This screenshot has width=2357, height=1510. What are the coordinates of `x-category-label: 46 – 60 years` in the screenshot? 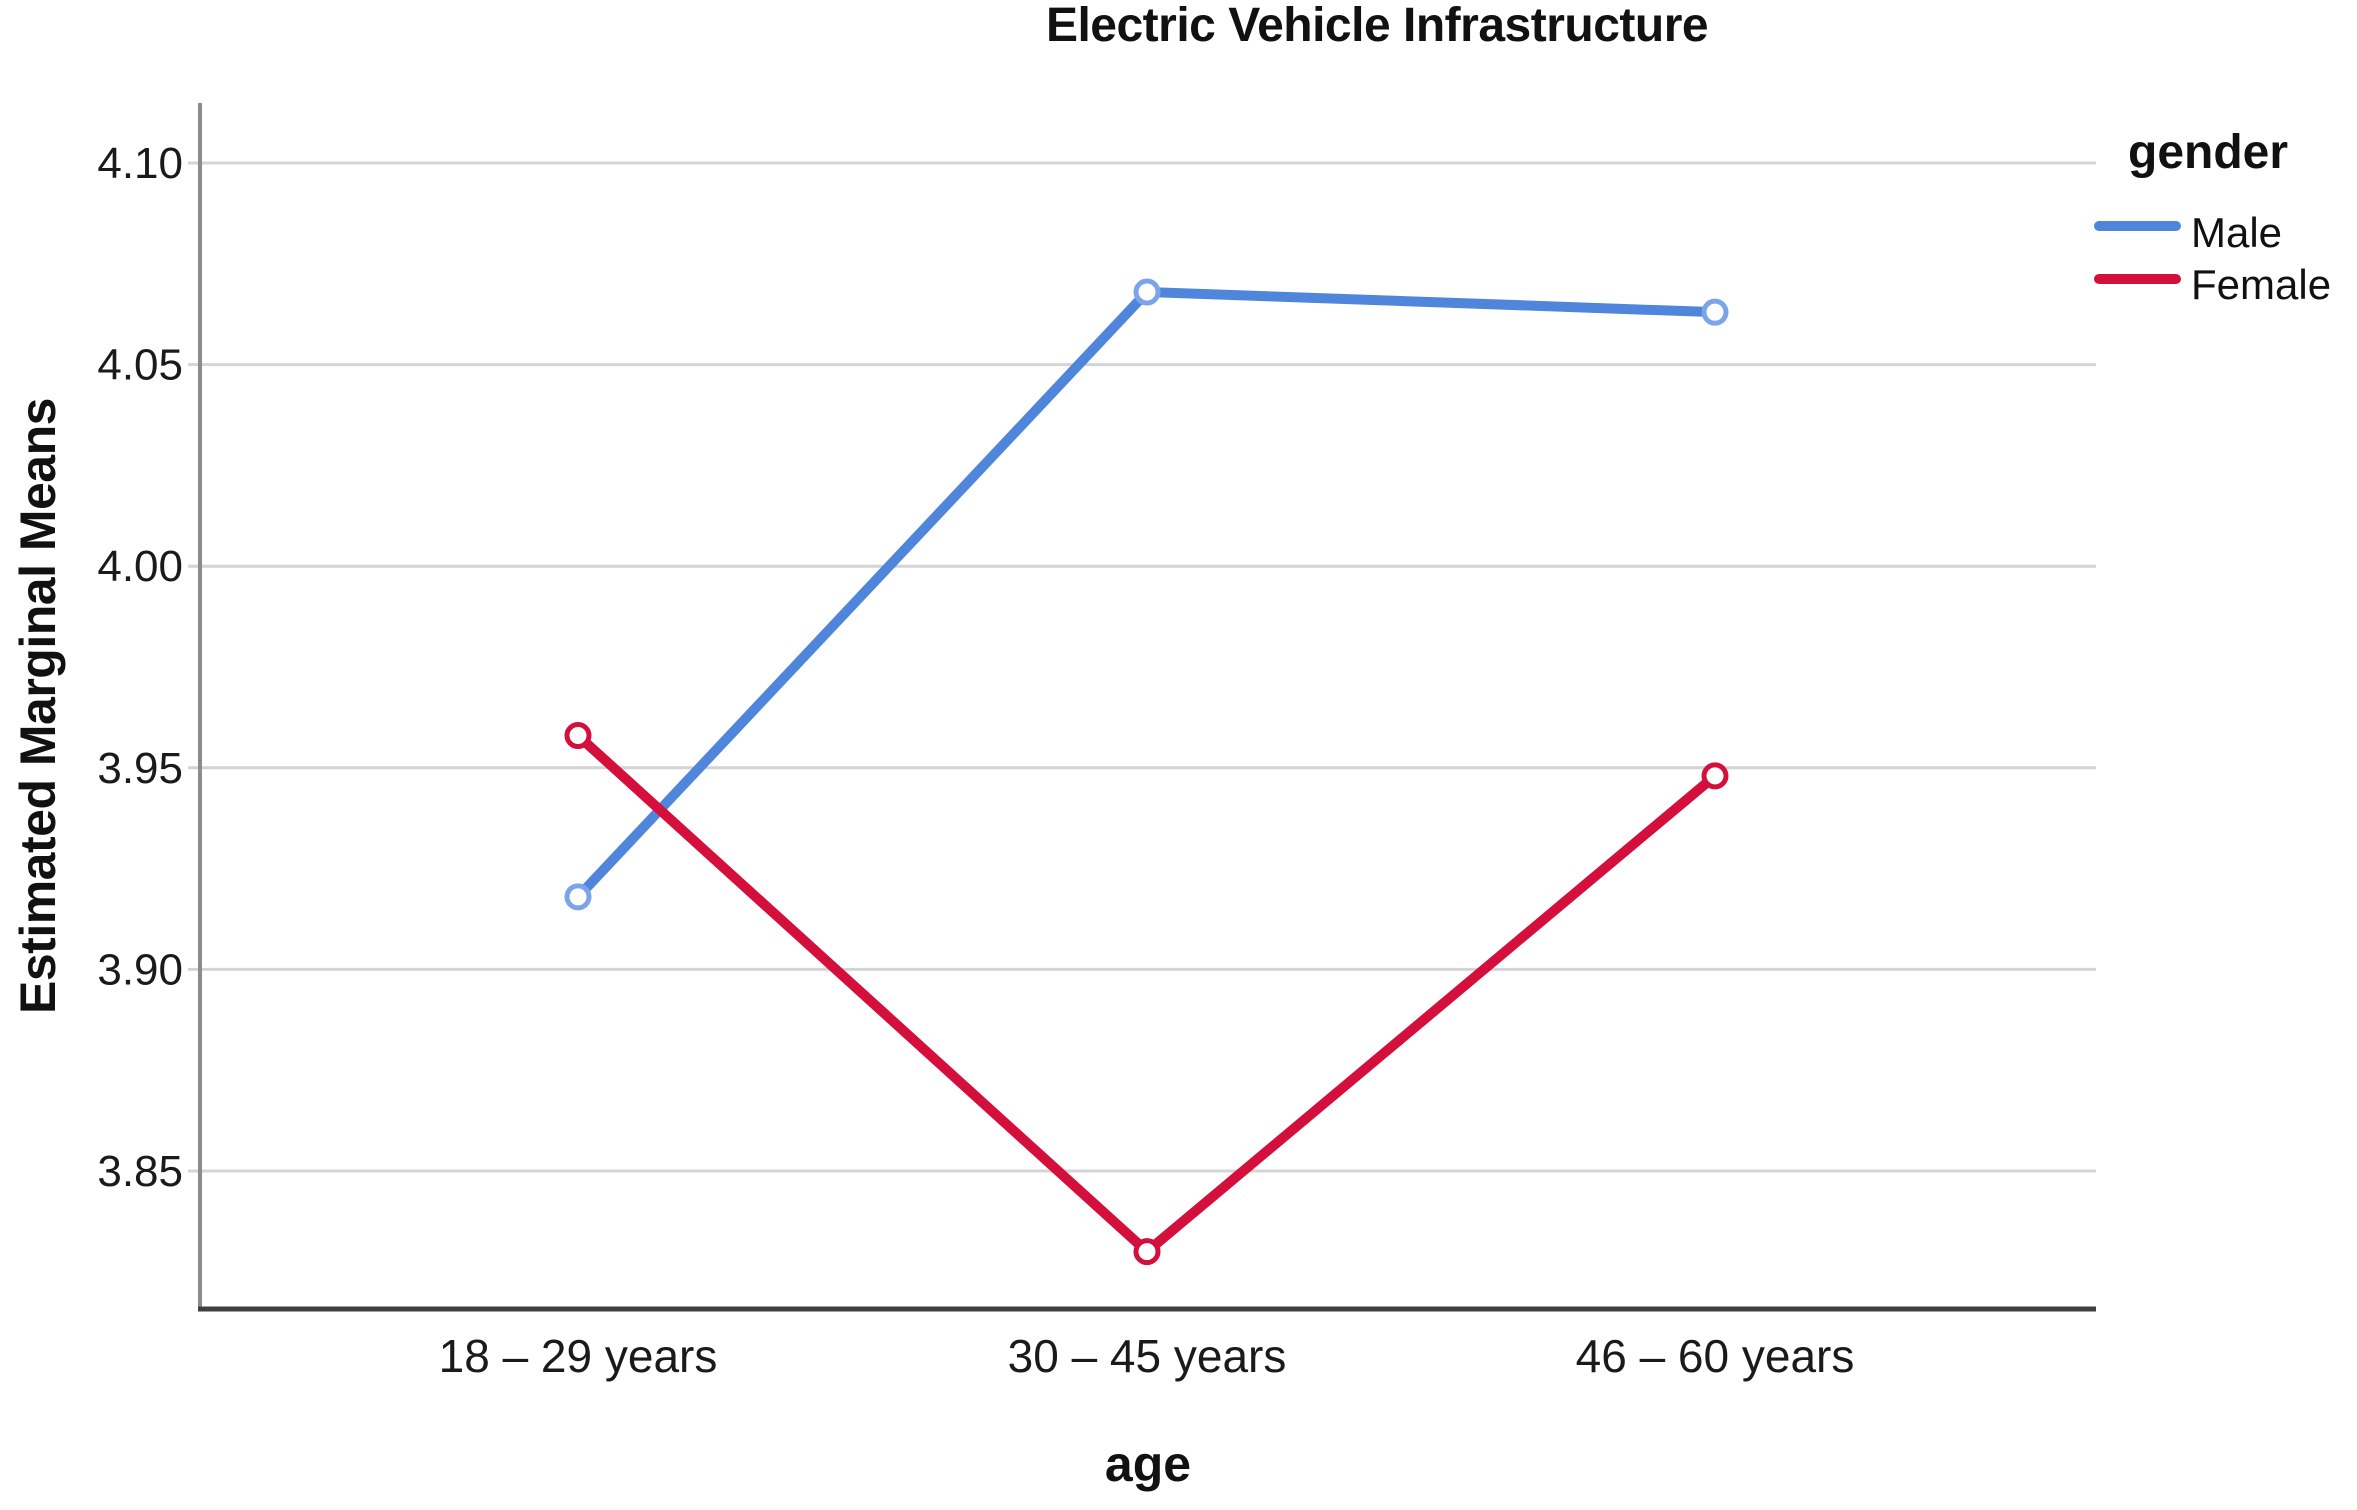 It's located at (1715, 1356).